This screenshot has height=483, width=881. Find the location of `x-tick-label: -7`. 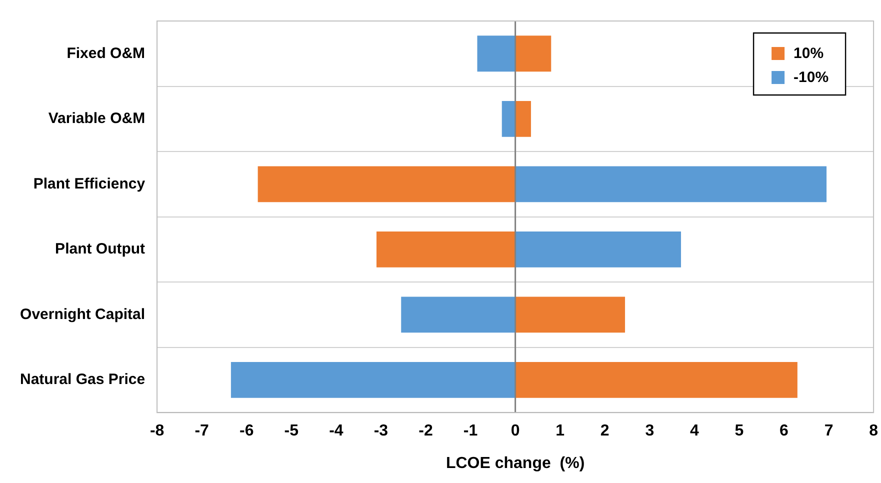

x-tick-label: -7 is located at coordinates (202, 431).